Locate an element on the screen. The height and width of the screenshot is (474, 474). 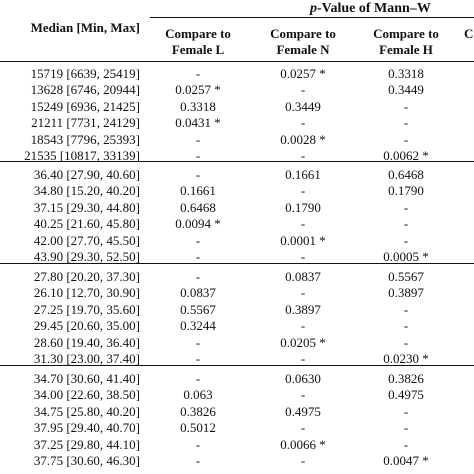
cmp-l-cell: 0.3318 is located at coordinates (198, 106).